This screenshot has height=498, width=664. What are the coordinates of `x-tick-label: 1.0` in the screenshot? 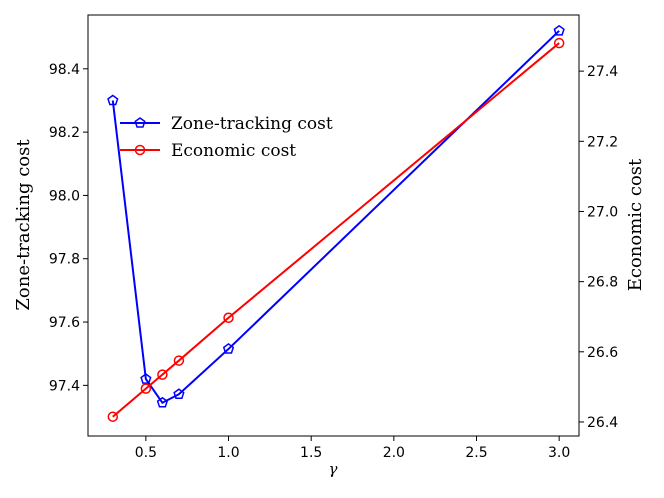 It's located at (228, 453).